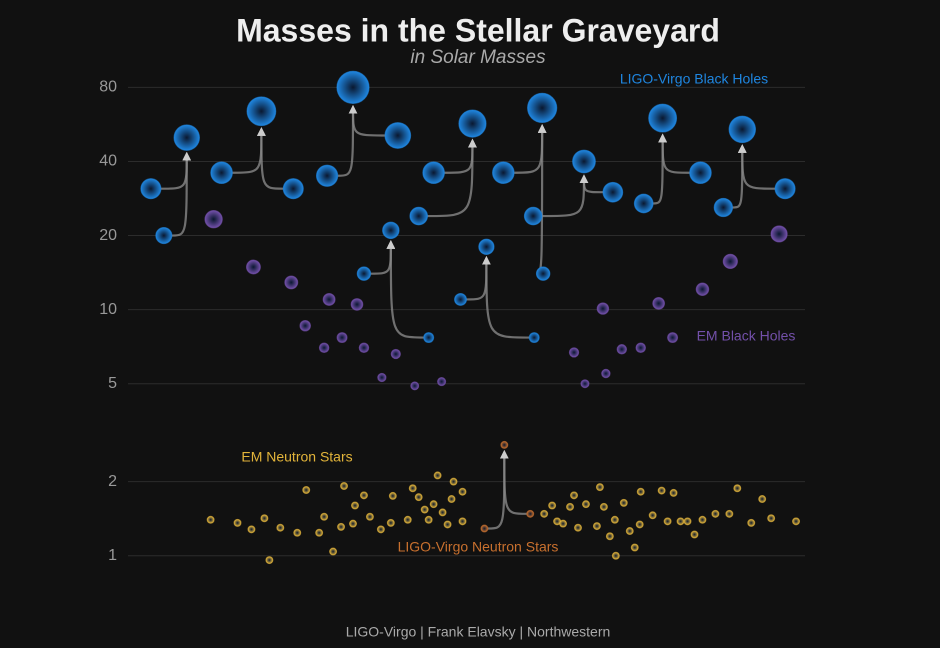 The height and width of the screenshot is (648, 940). What do you see at coordinates (296, 457) in the screenshot?
I see `series-label: EM Neutron Stars` at bounding box center [296, 457].